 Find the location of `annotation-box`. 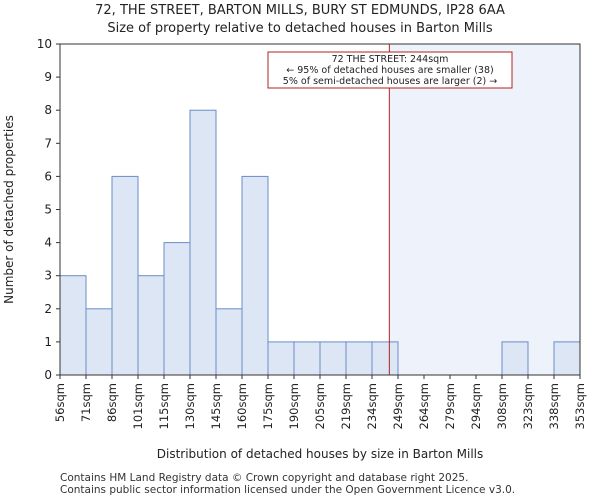

annotation-box is located at coordinates (390, 70).